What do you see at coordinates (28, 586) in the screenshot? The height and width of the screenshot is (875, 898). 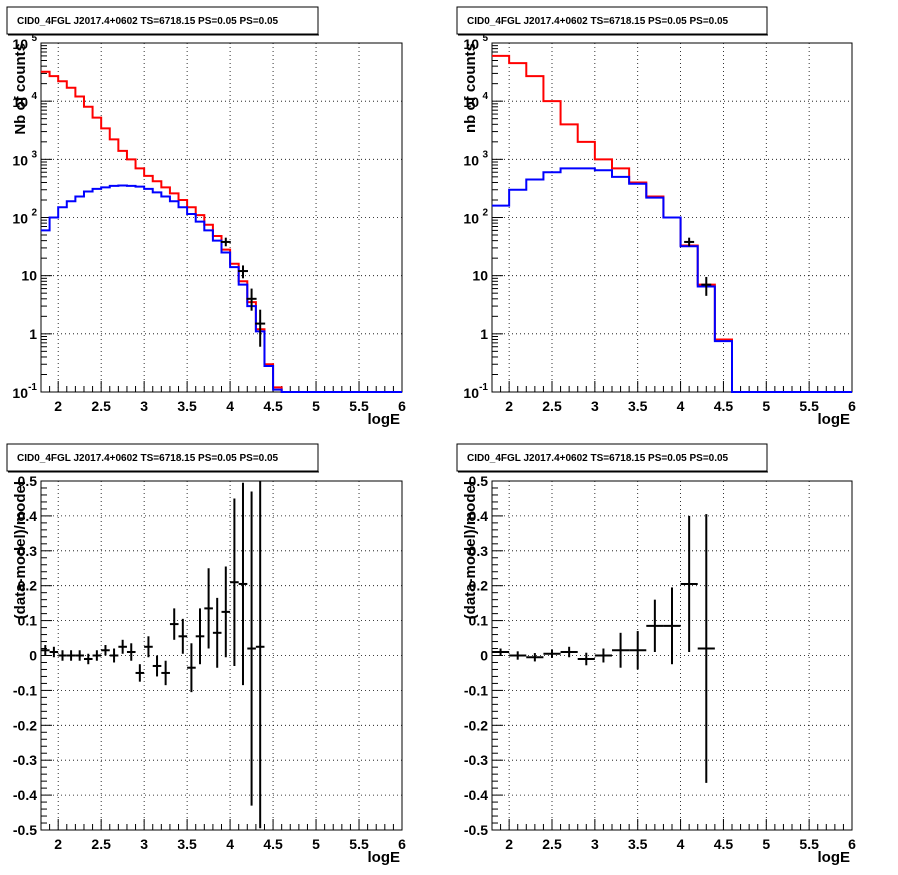 I see `y-tick-label: 0.2` at bounding box center [28, 586].